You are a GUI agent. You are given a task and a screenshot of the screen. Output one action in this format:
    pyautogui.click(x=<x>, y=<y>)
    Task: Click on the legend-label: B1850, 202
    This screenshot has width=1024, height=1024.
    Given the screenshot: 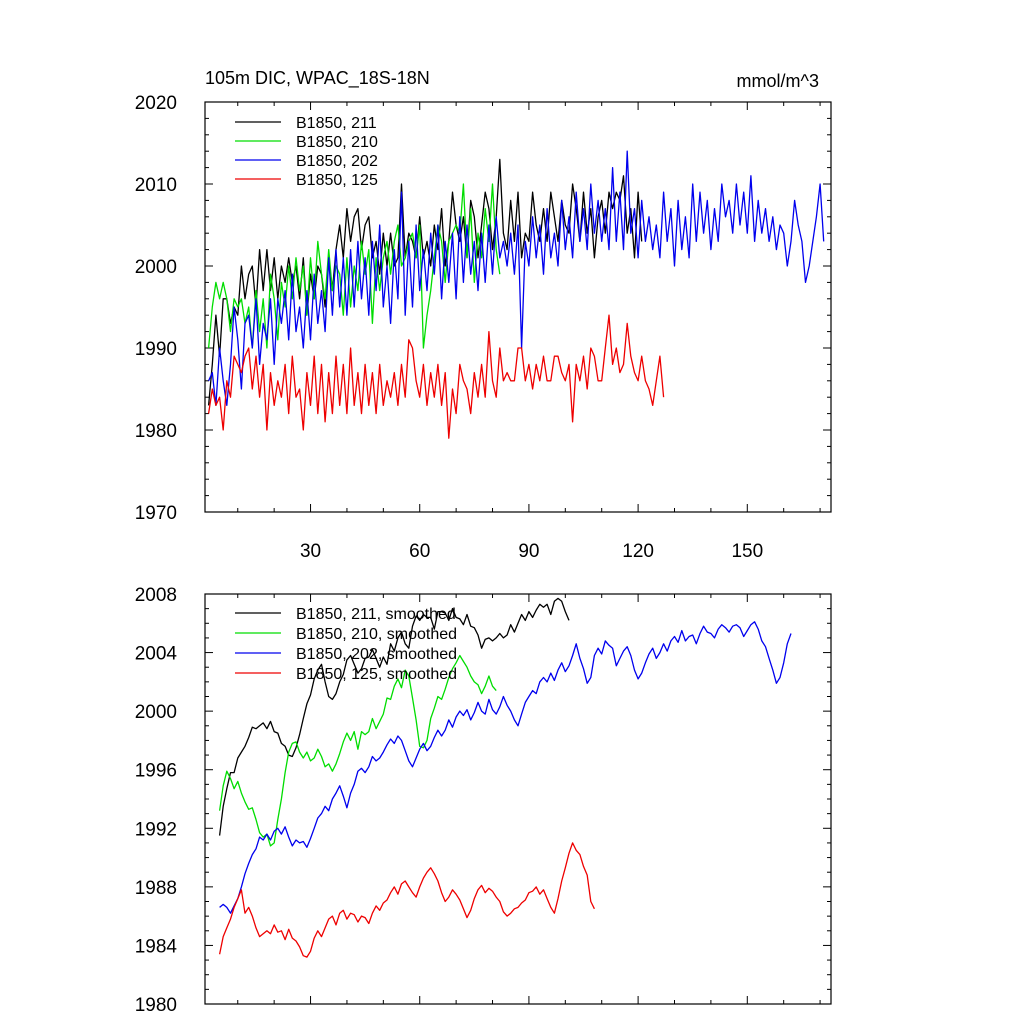 What is the action you would take?
    pyautogui.click(x=337, y=161)
    